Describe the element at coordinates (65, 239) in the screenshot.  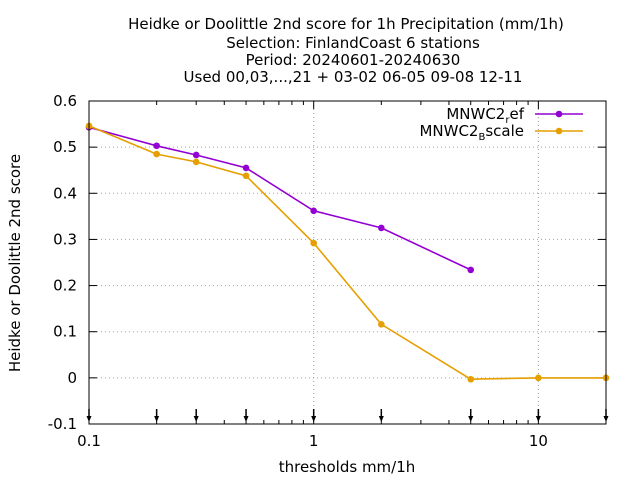
I see `y-tick-label: 0.3` at that location.